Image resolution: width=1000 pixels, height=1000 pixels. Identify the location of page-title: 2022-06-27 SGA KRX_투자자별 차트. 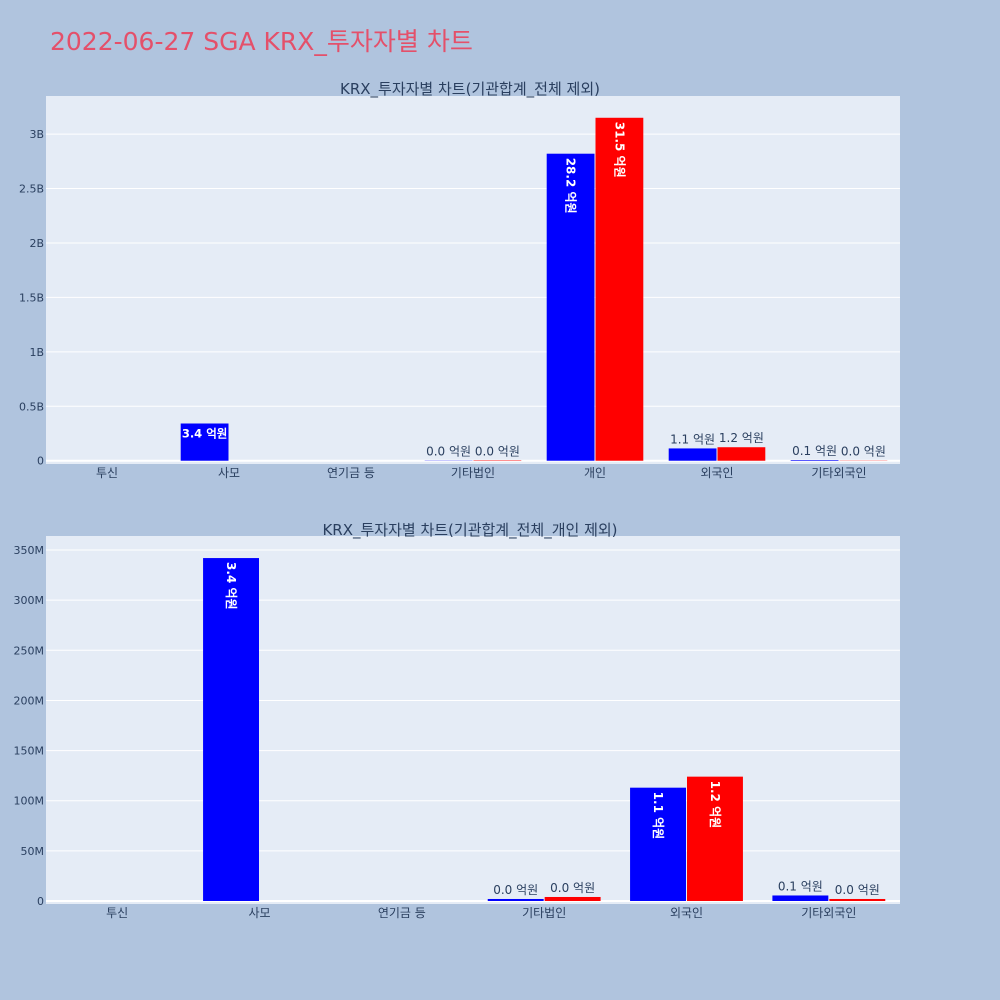
(261, 41).